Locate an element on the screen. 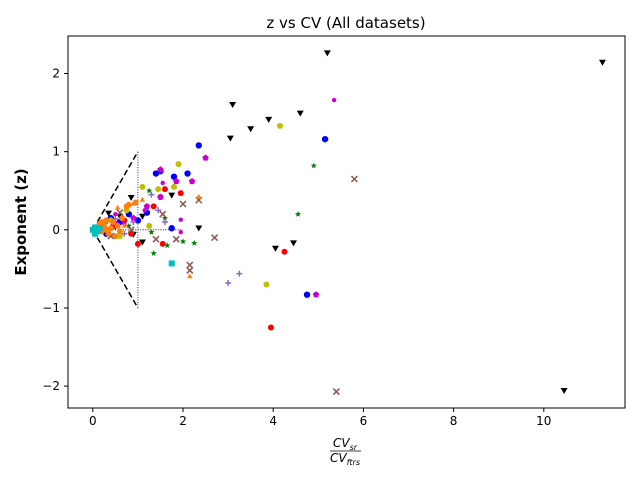 The image size is (640, 484). y-axis-ticks: −2 −1 0 1 2 is located at coordinates (55, 230).